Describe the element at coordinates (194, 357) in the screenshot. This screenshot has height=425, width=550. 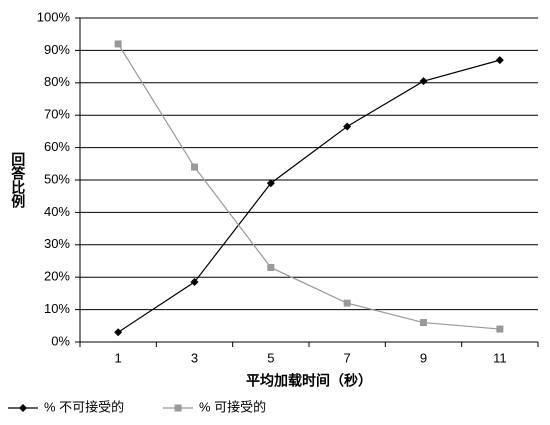
I see `x-tick-label: 3` at that location.